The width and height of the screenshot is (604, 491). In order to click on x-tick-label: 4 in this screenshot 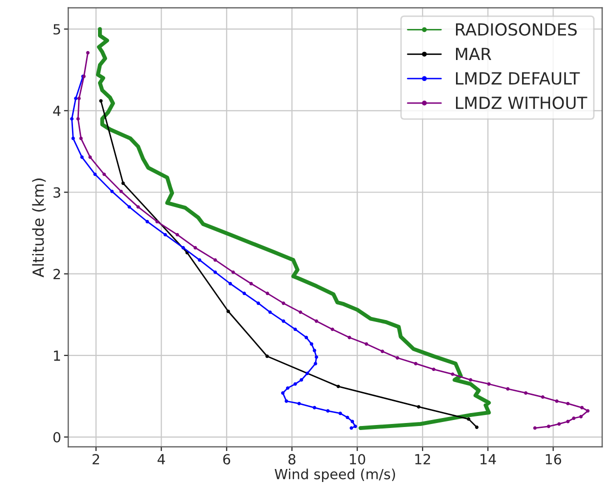, I will do `click(161, 459)`.